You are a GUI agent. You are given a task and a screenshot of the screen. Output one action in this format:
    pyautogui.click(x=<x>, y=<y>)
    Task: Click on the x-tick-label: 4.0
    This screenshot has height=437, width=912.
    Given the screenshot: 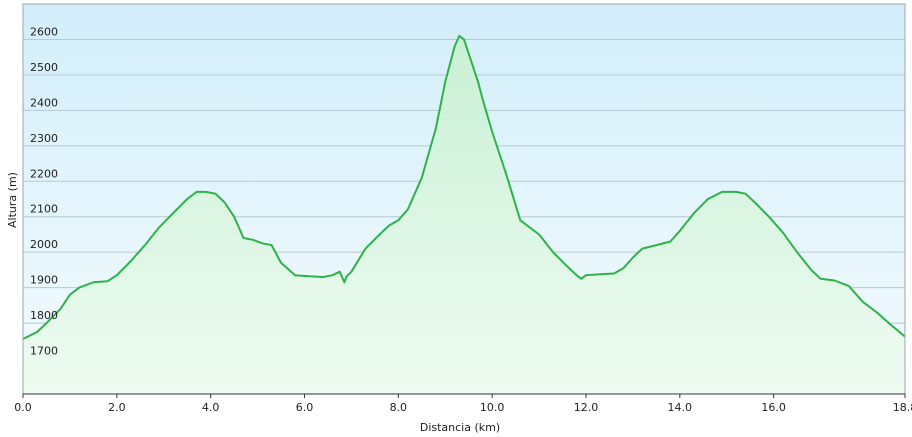 What is the action you would take?
    pyautogui.click(x=211, y=407)
    